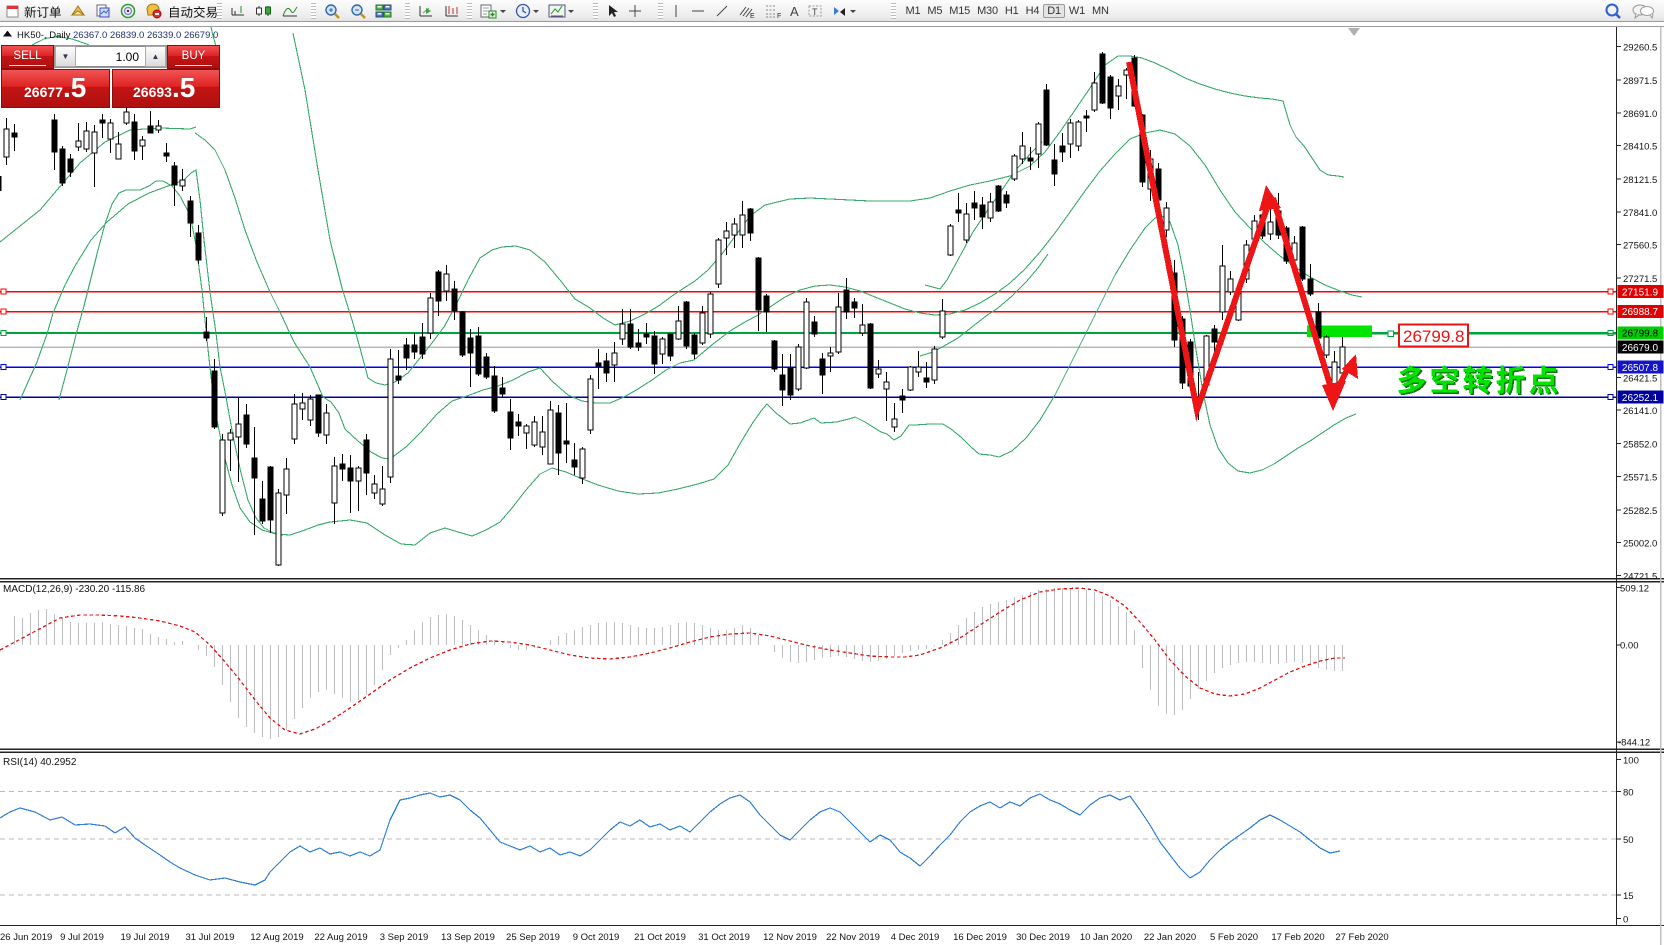  I want to click on svg-text: 80, so click(1628, 792).